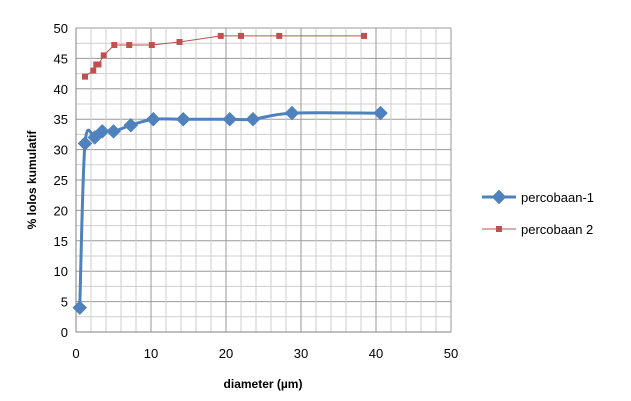  Describe the element at coordinates (64, 302) in the screenshot. I see `y-tick-label: 5` at that location.